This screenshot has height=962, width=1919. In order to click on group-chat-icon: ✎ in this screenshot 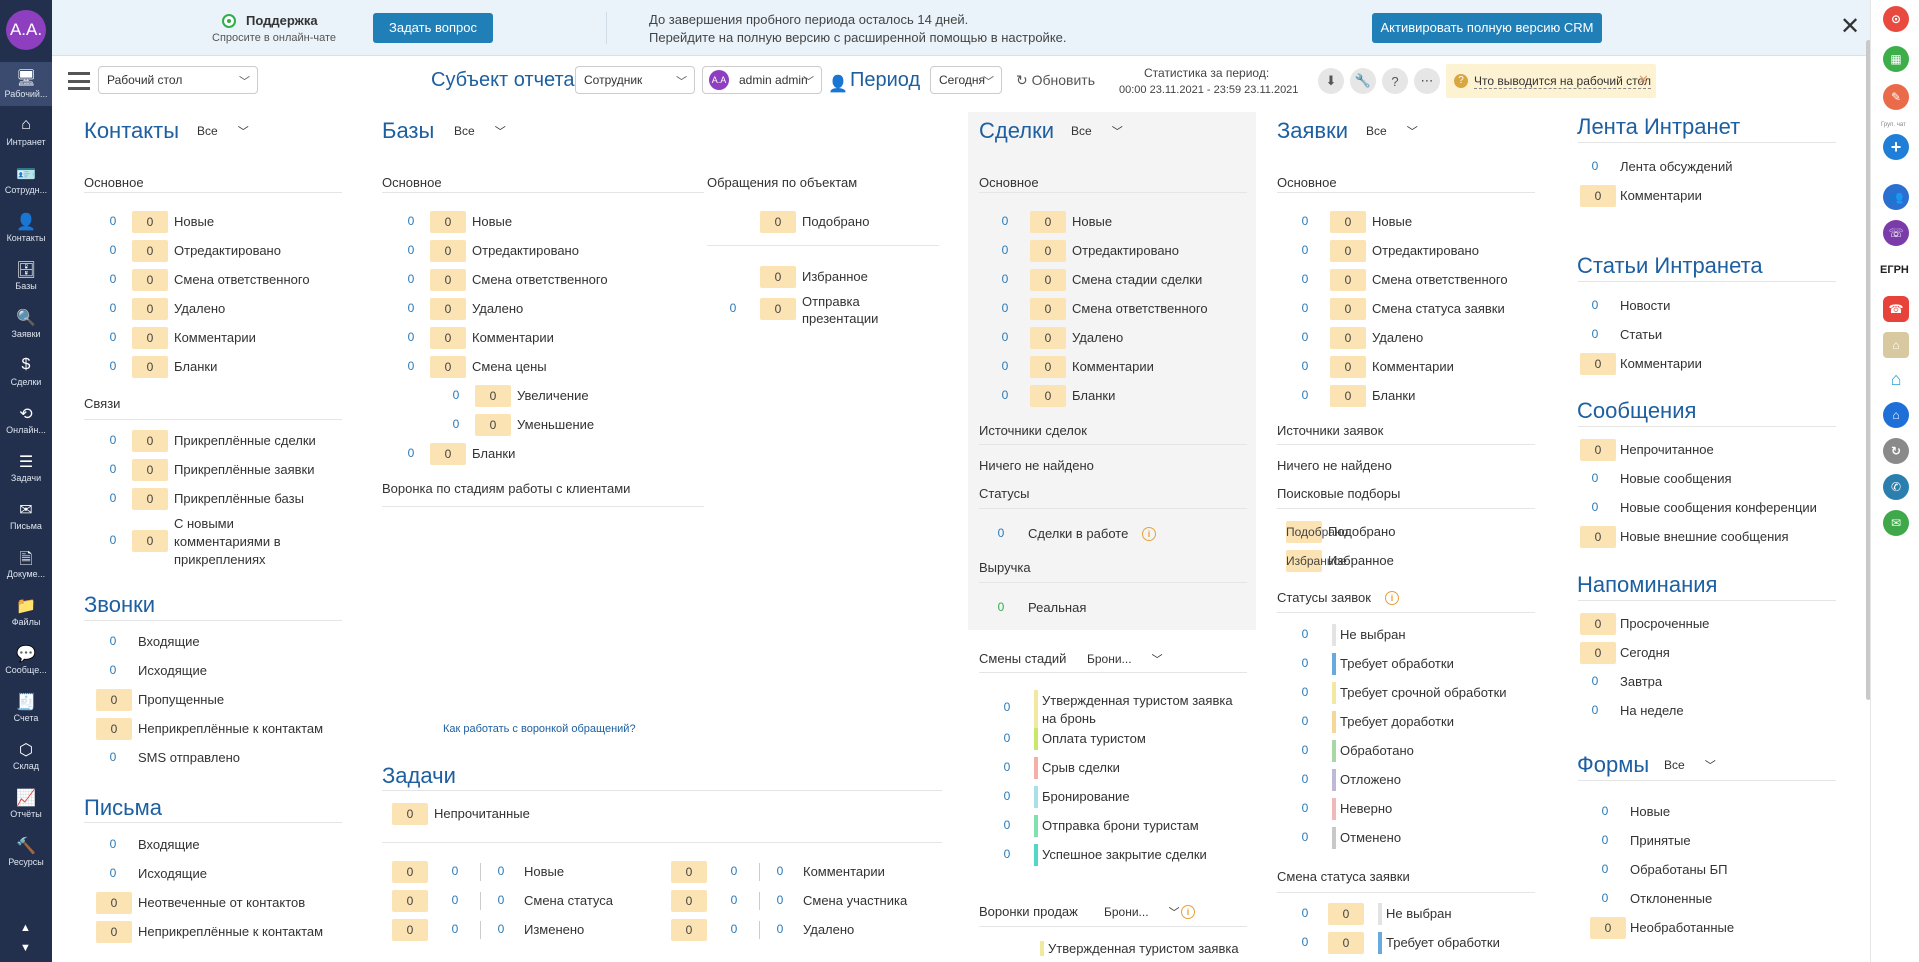, I will do `click(1896, 97)`.